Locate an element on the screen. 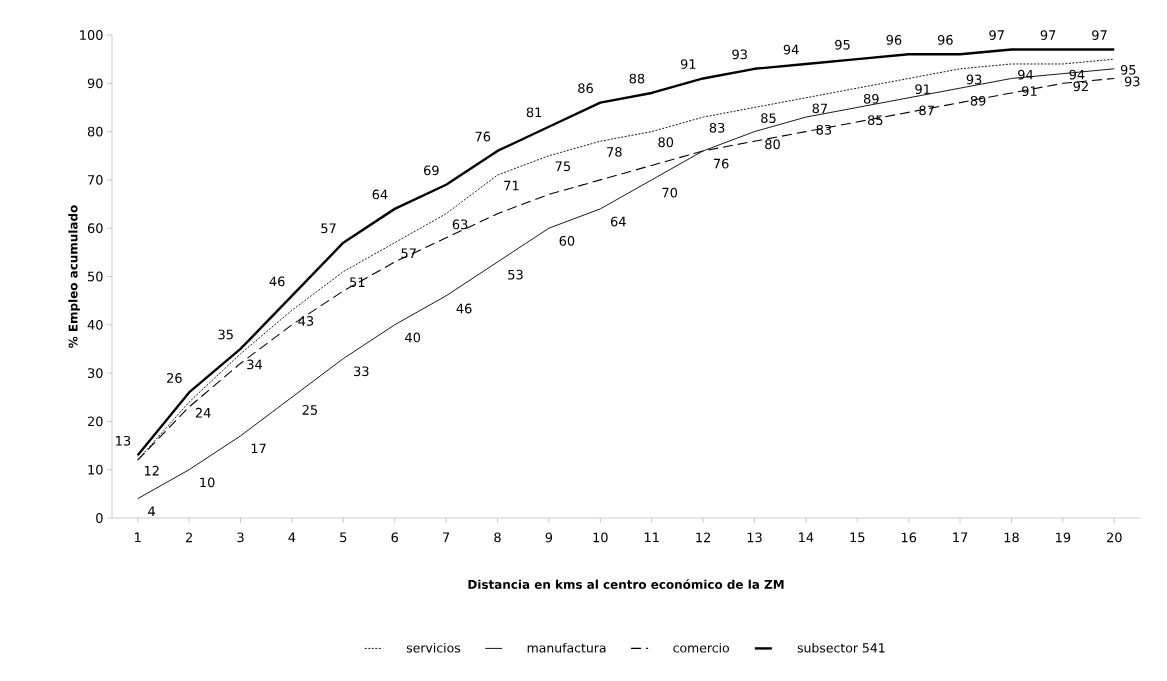 The height and width of the screenshot is (681, 1167). data-label: 51 is located at coordinates (357, 282).